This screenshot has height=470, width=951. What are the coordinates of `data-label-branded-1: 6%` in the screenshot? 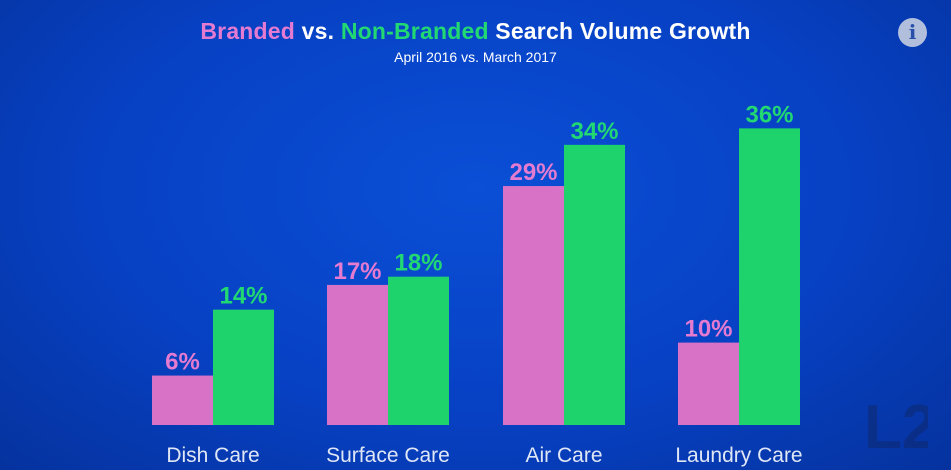 It's located at (182, 362).